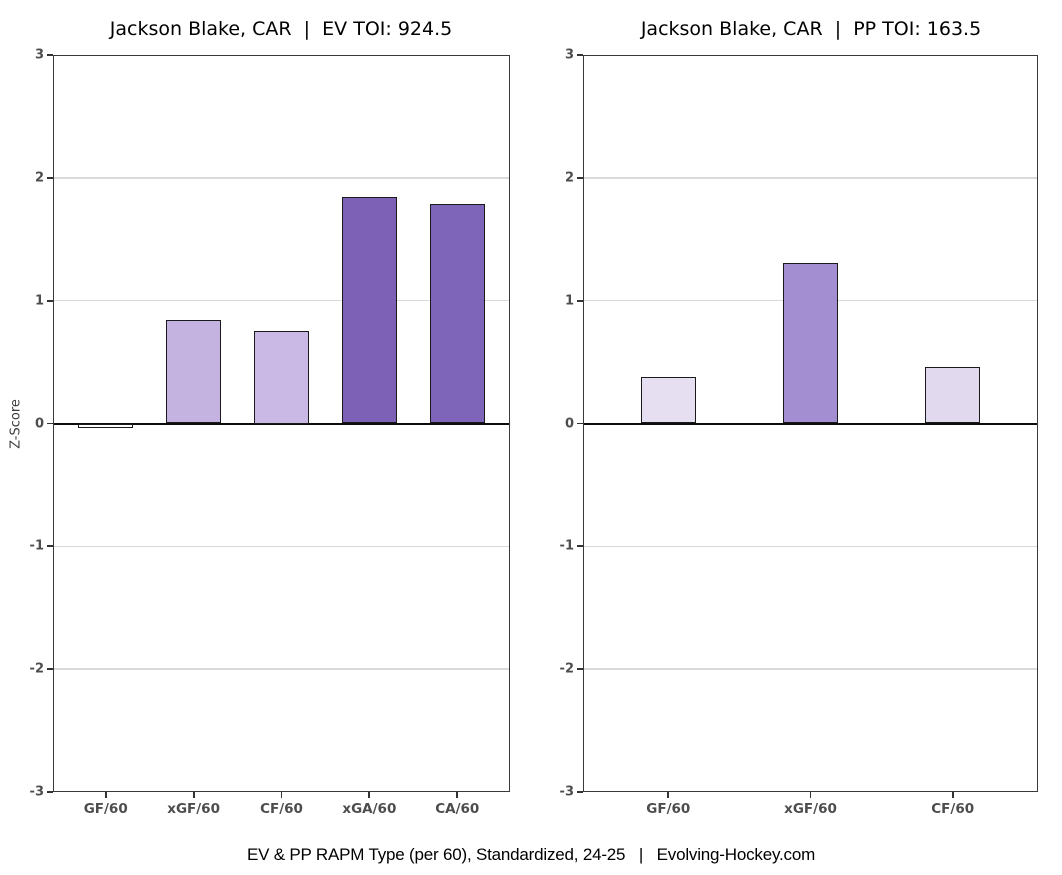 This screenshot has height=875, width=1062. I want to click on panel-1-ytick--2, so click(580, 669).